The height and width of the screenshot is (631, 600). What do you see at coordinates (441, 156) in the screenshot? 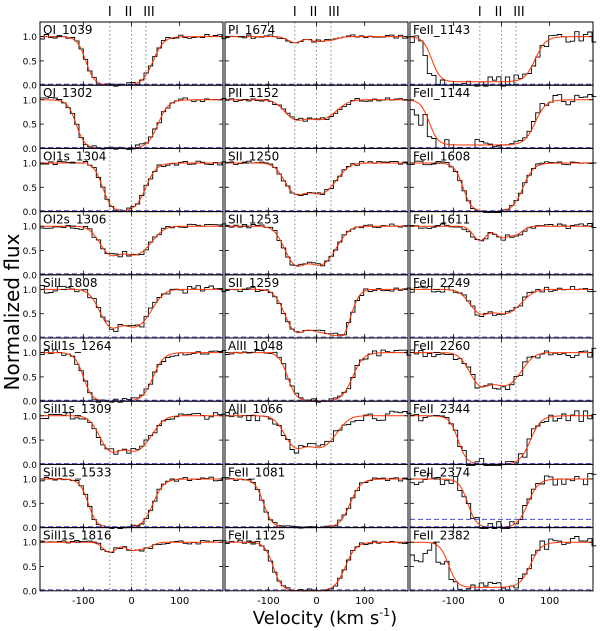
I see `panel-label: FeII_1608` at bounding box center [441, 156].